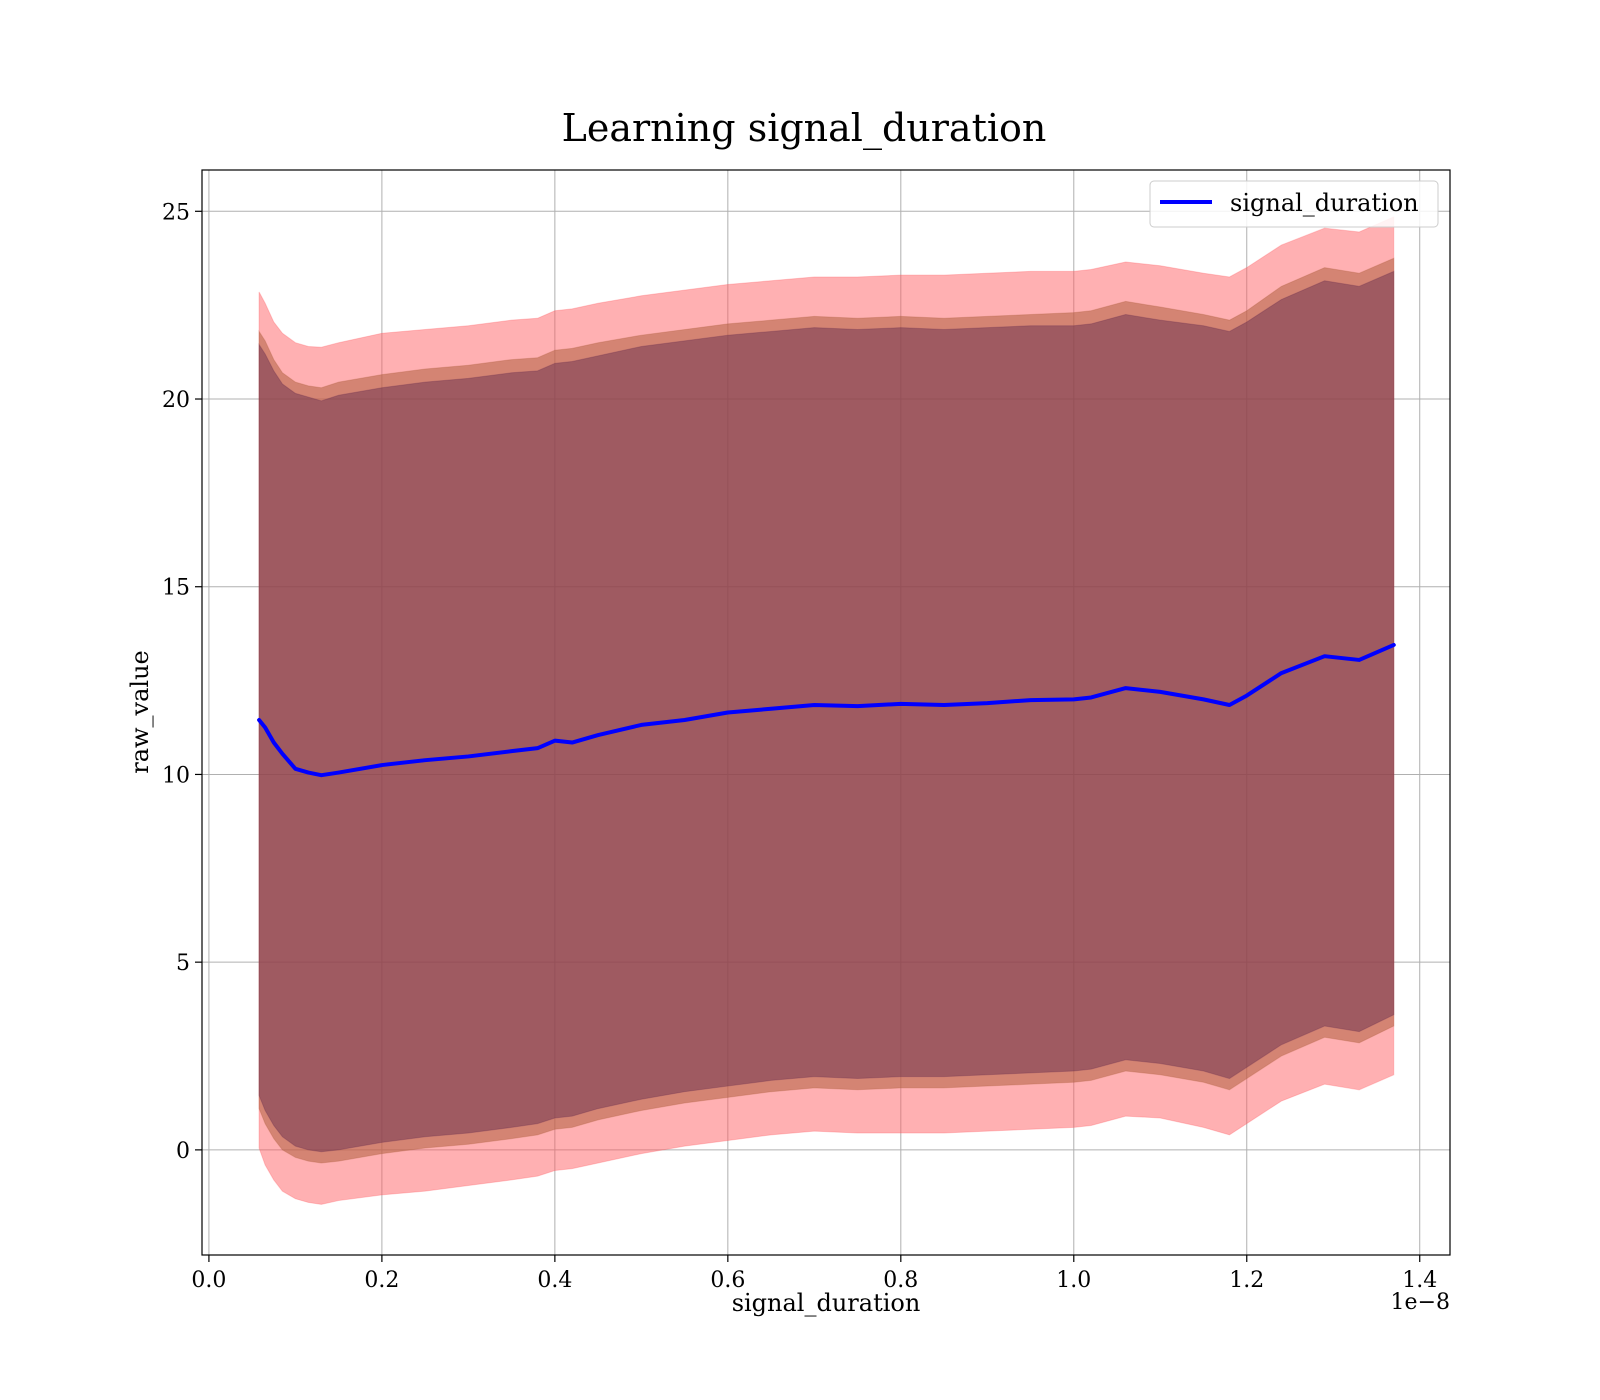 This screenshot has height=1400, width=1600. I want to click on x-tick-label: 0.0, so click(208, 1280).